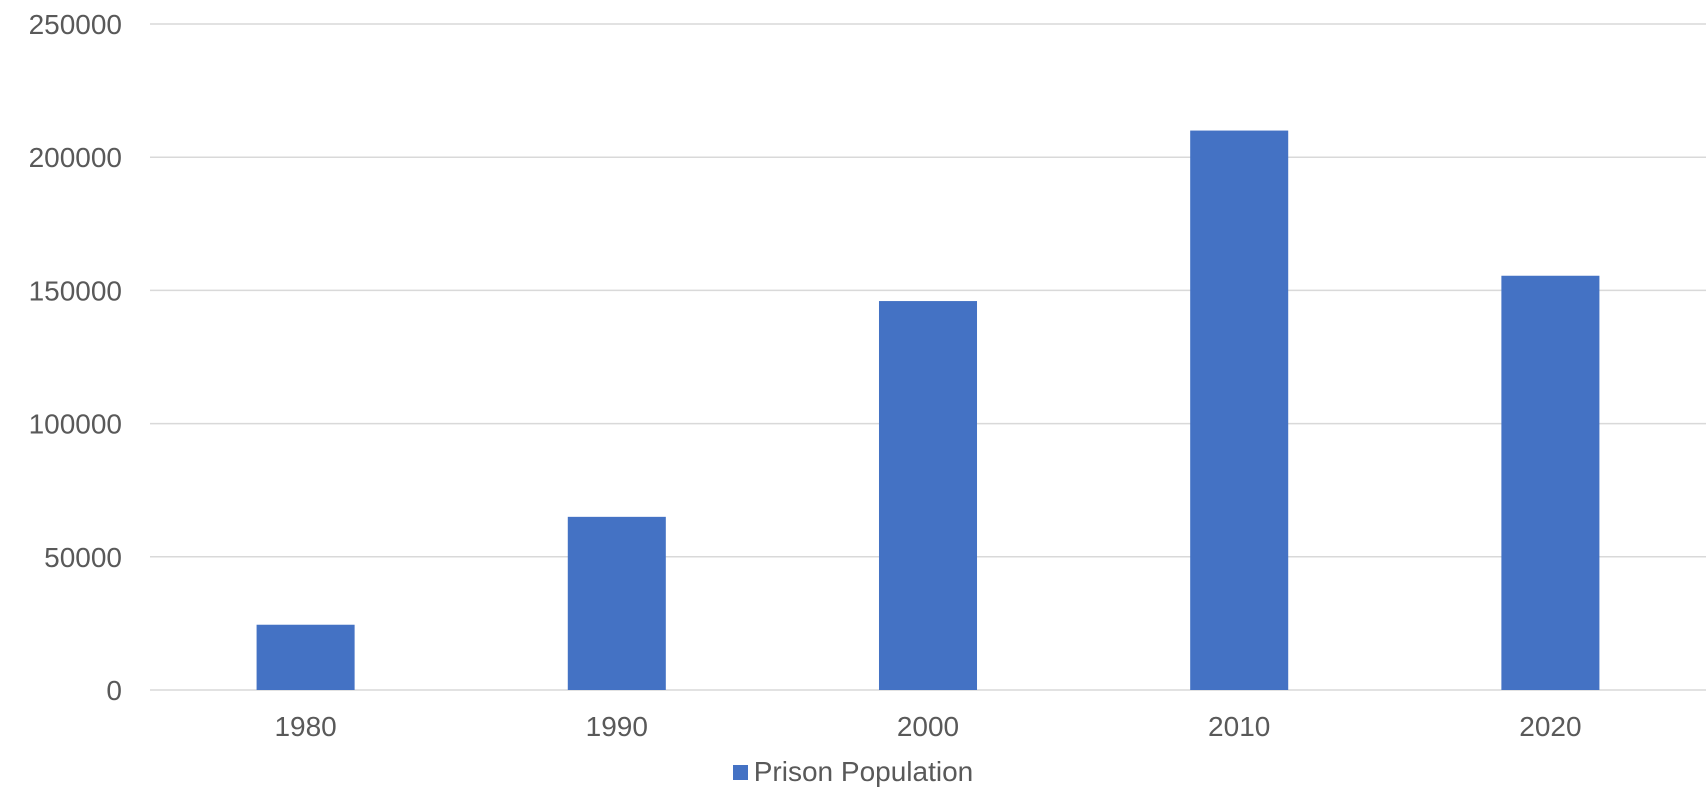 This screenshot has height=795, width=1706. Describe the element at coordinates (863, 771) in the screenshot. I see `legend-label-prison-population: Prison Population` at that location.